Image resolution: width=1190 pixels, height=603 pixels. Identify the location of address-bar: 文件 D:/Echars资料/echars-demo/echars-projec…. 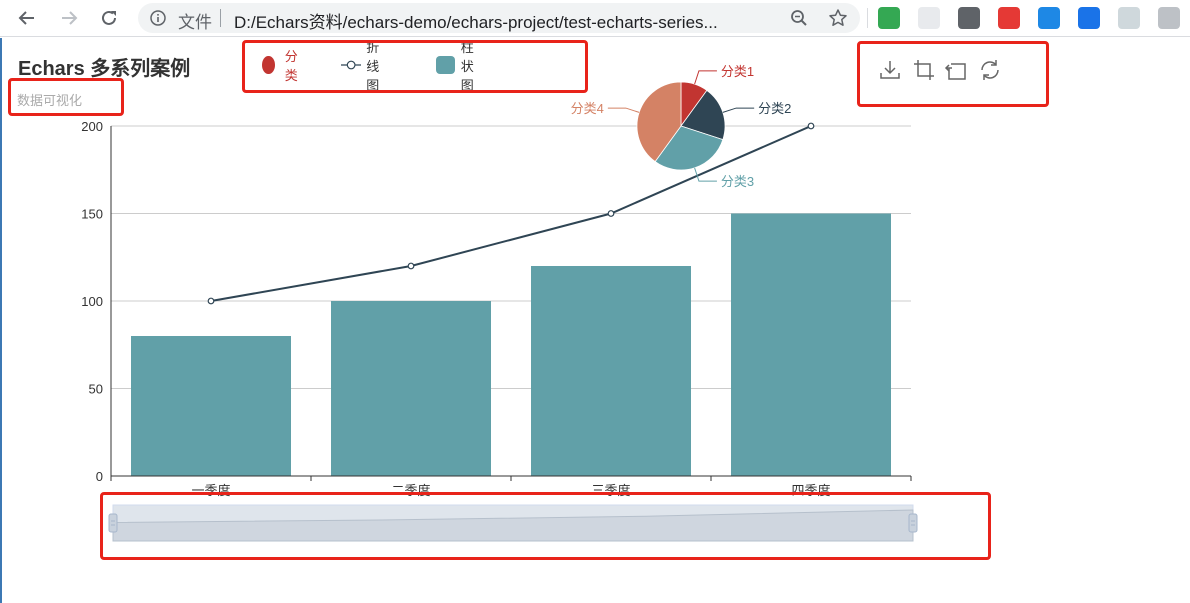
(499, 18).